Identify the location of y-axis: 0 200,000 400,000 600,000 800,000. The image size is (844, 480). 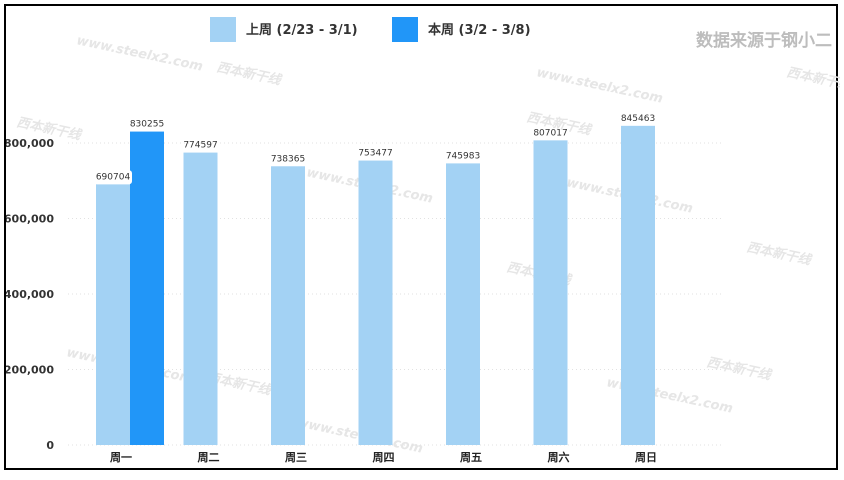
(30, 294).